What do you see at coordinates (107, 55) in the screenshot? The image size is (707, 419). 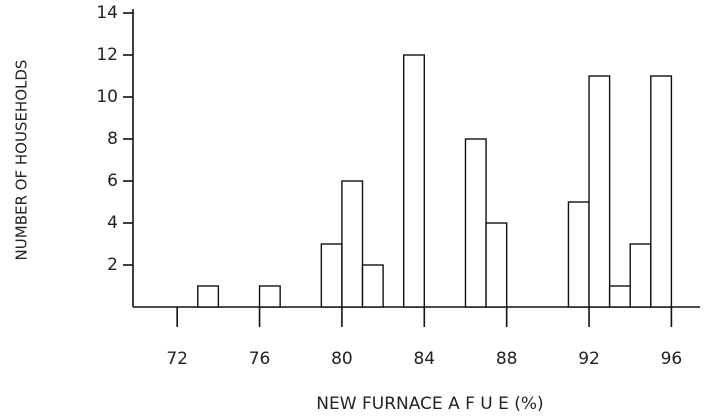 I see `y-tick-label: 12` at bounding box center [107, 55].